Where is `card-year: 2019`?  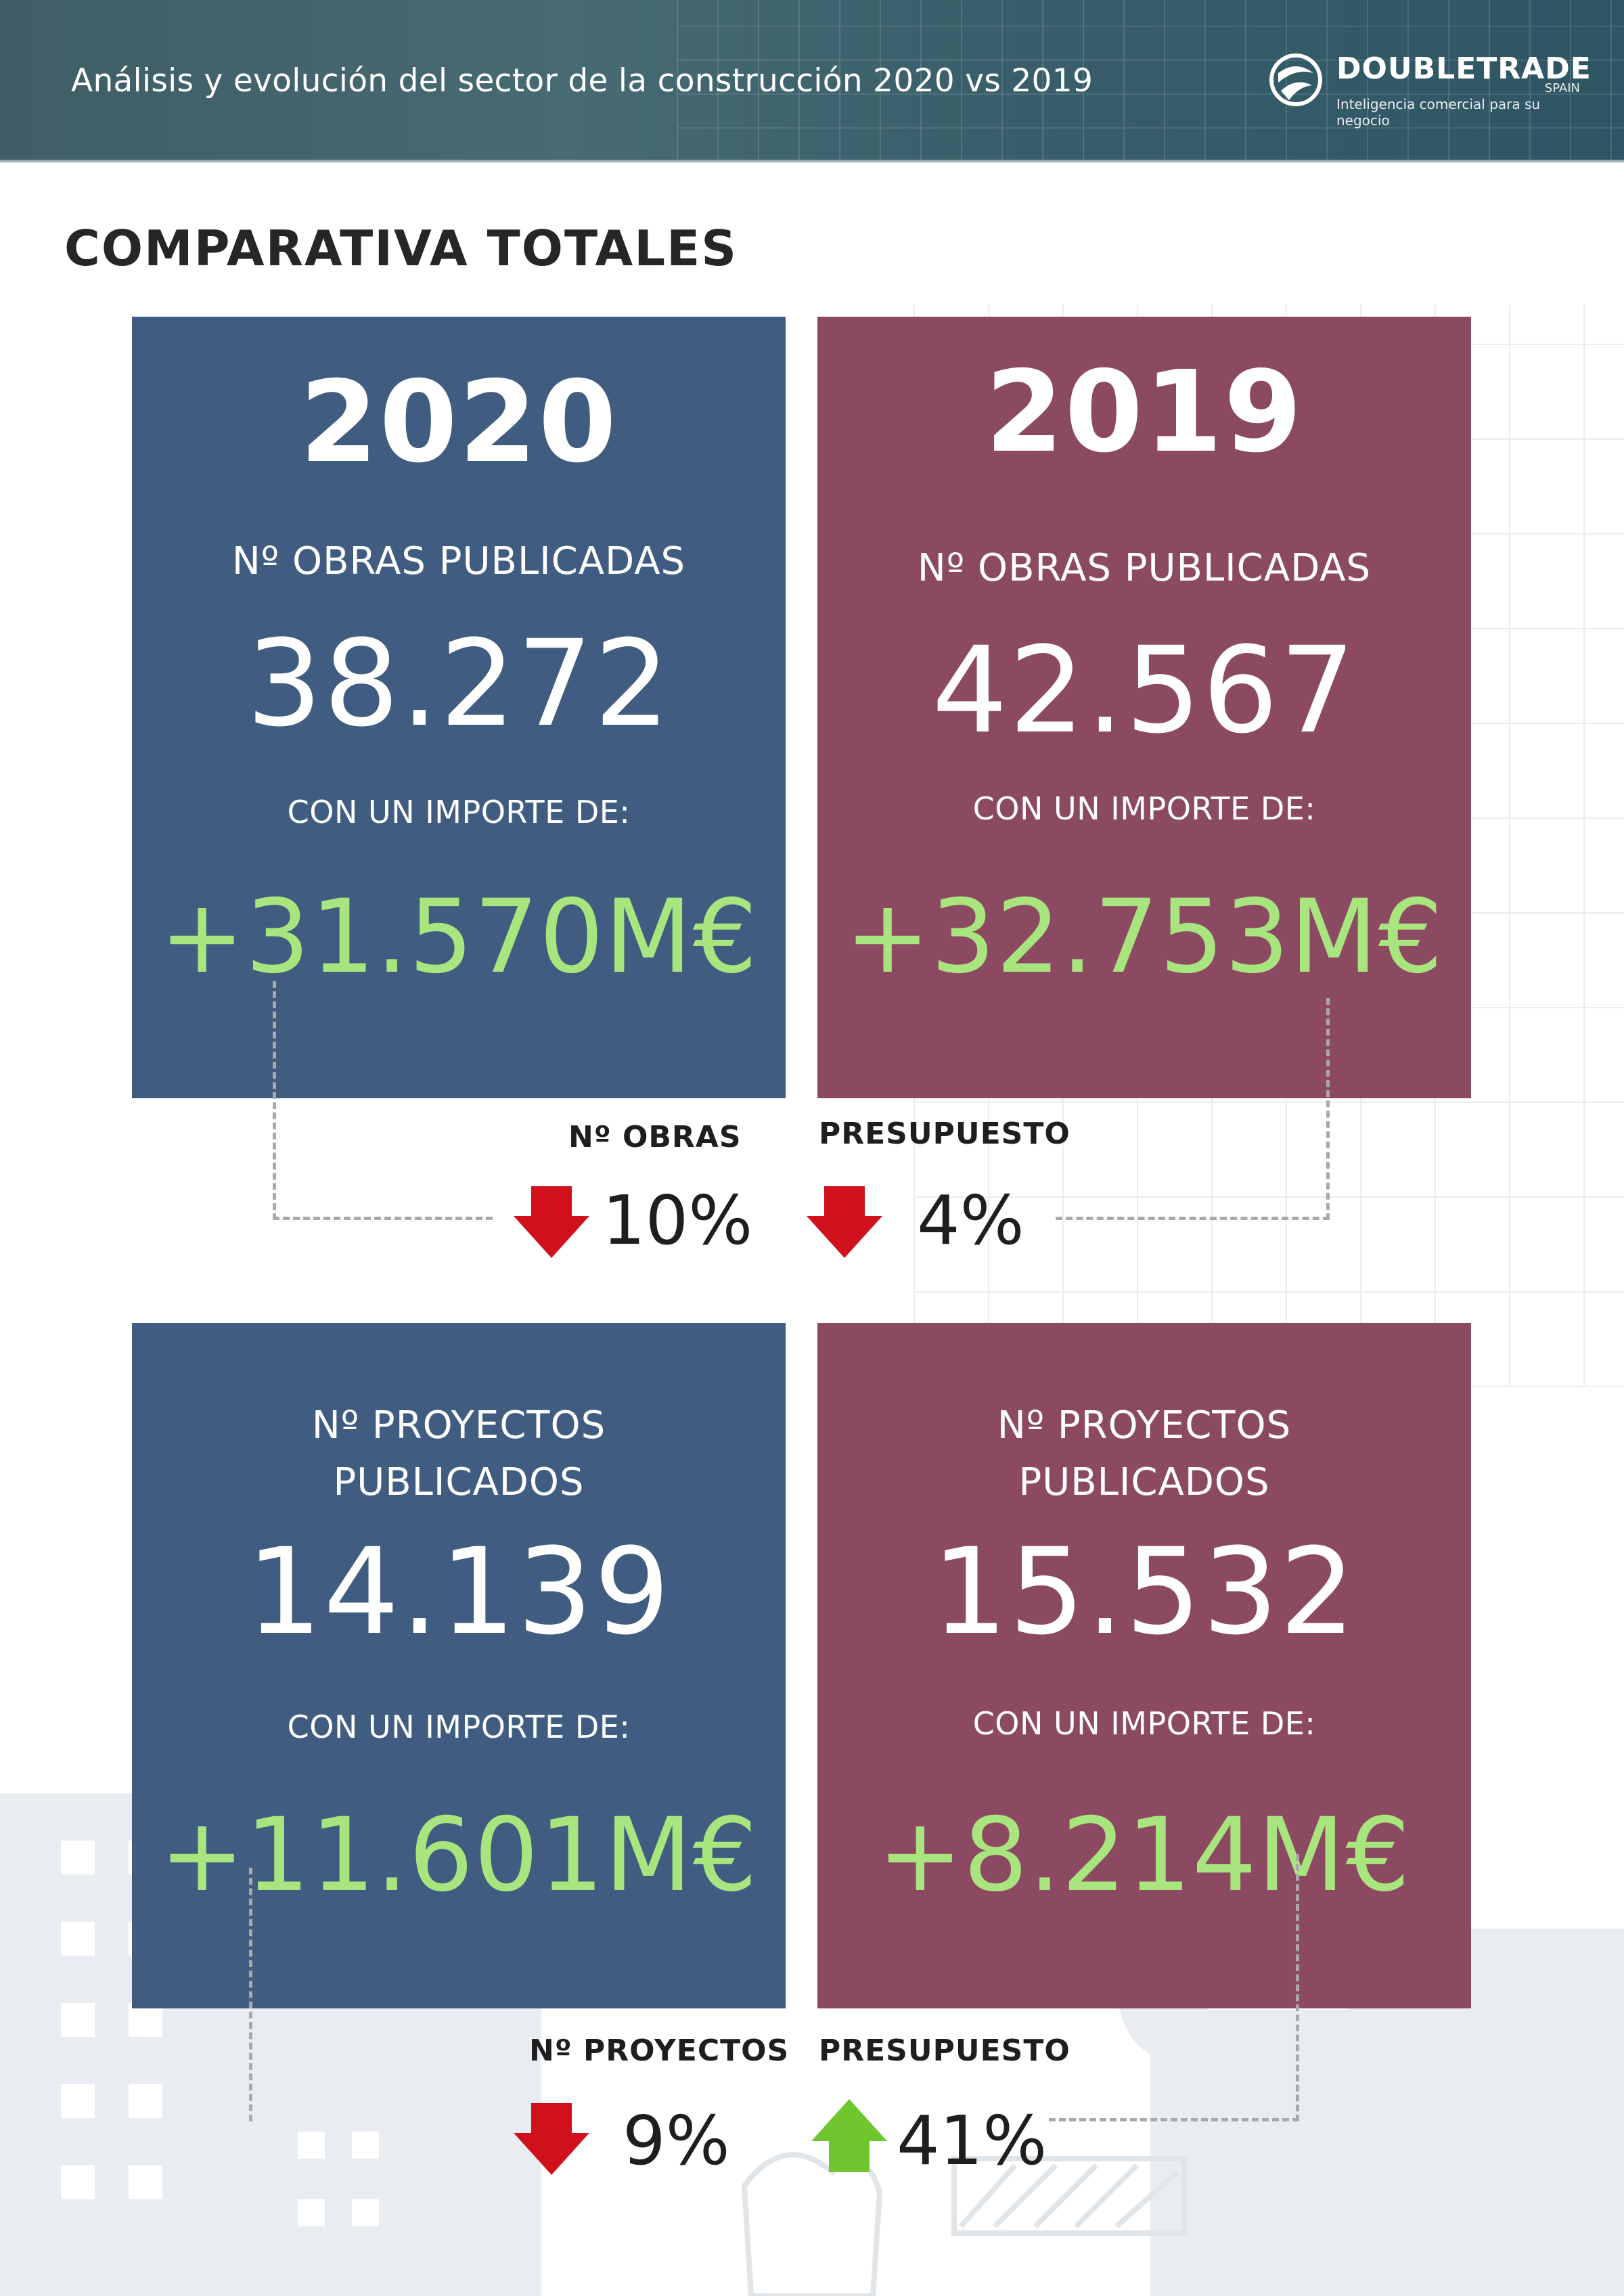
card-year: 2019 is located at coordinates (1144, 412).